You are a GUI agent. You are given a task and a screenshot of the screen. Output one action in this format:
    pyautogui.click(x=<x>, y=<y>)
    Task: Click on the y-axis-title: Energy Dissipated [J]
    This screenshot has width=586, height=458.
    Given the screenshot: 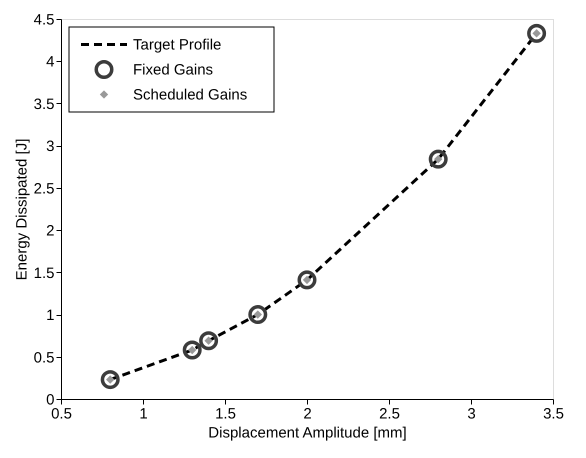 What is the action you would take?
    pyautogui.click(x=22, y=209)
    